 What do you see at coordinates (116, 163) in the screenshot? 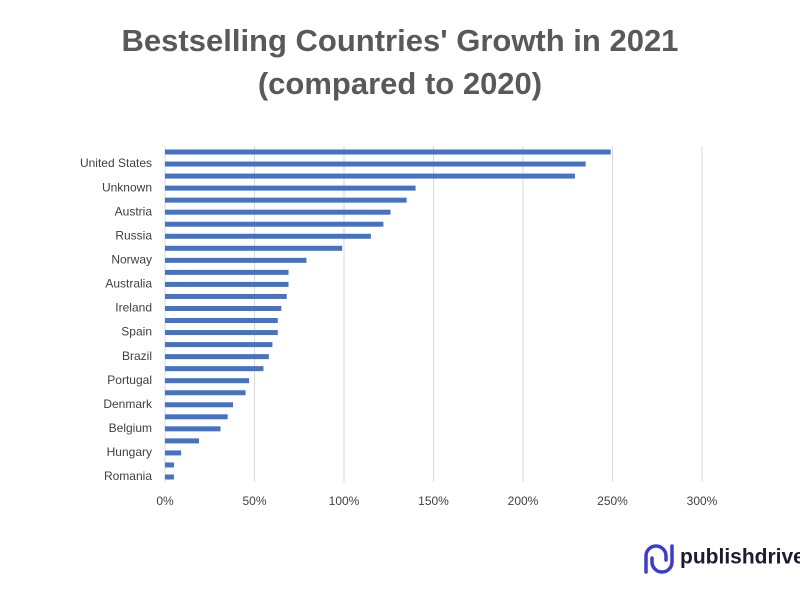
I see `y-tick-label: United States` at bounding box center [116, 163].